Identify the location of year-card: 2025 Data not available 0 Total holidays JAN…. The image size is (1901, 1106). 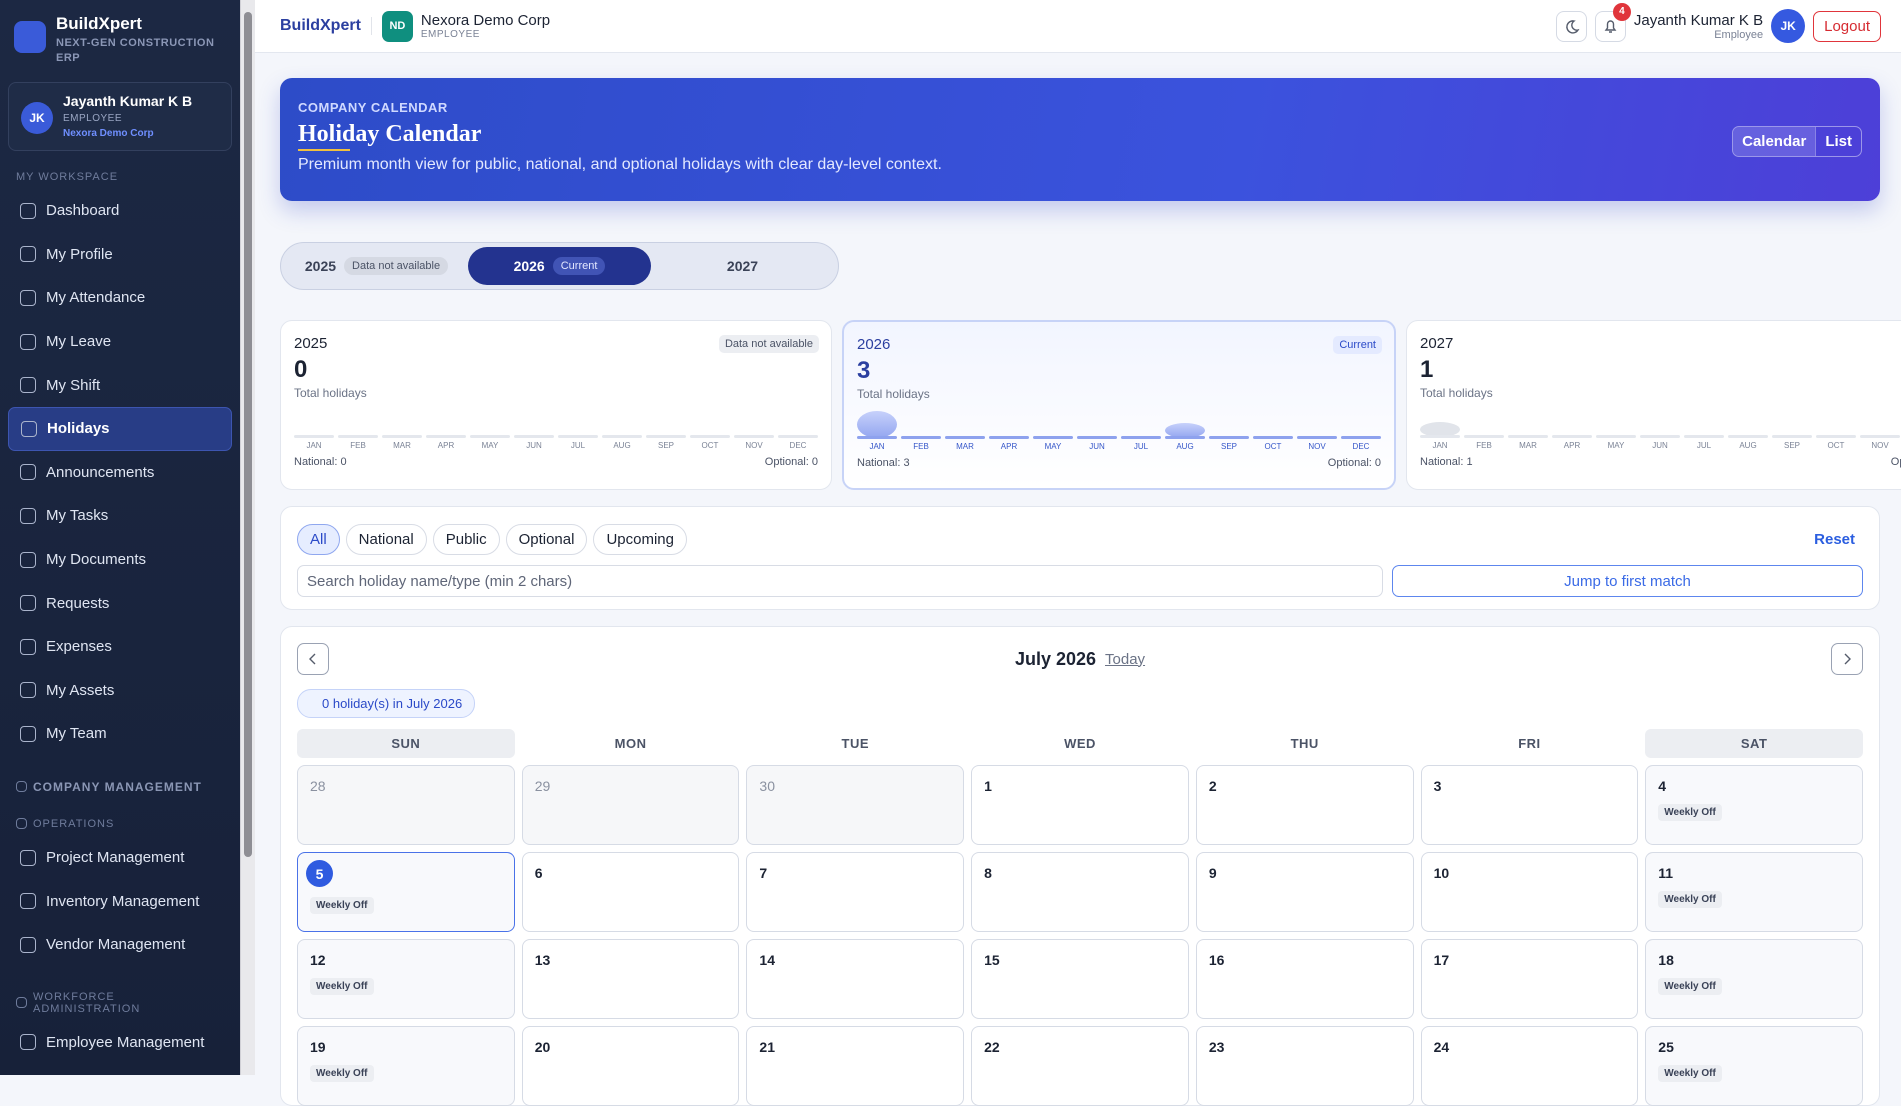
(556, 405).